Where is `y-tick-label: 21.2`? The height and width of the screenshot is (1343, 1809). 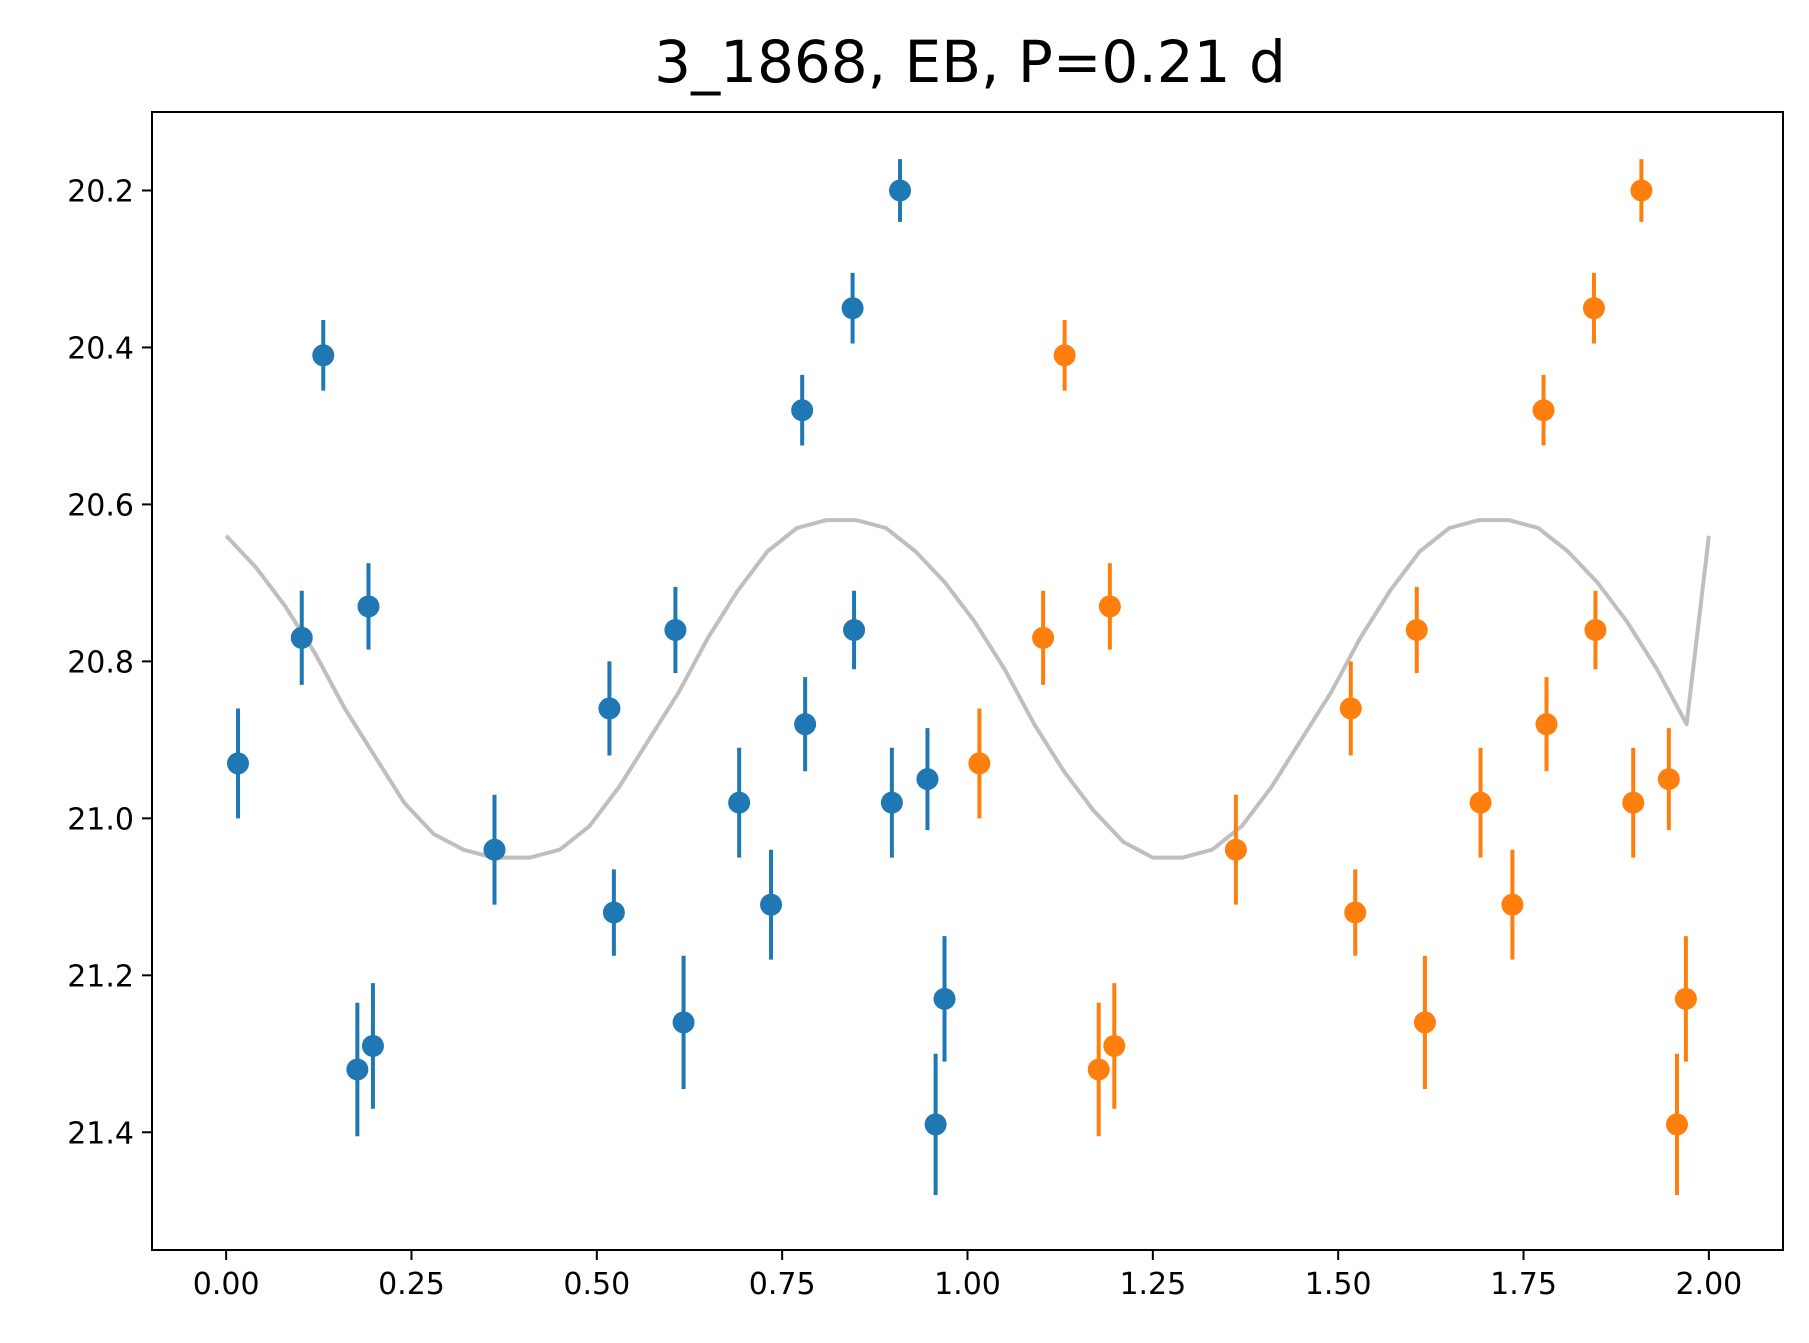
y-tick-label: 21.2 is located at coordinates (100, 976).